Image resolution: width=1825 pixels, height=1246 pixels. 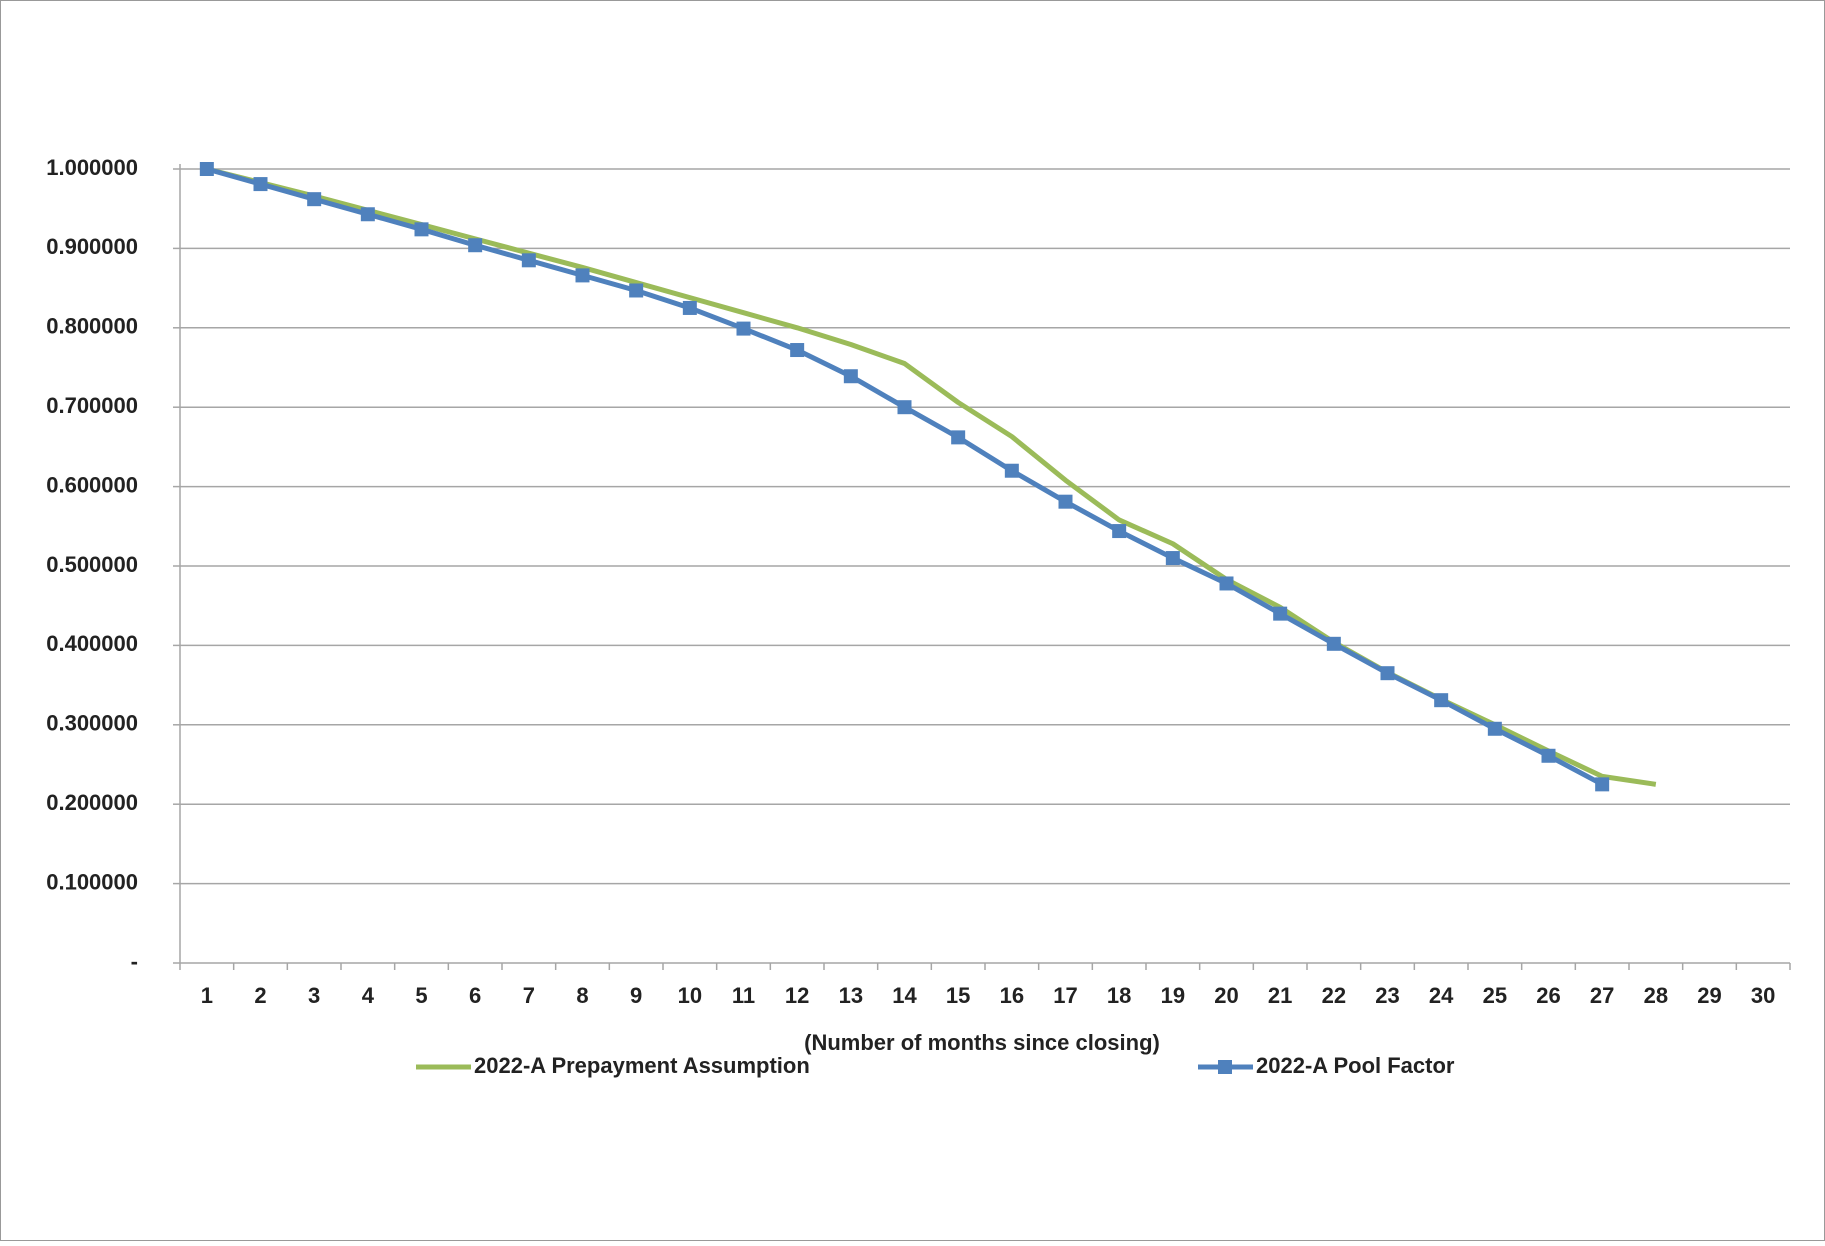 I want to click on y-tick-label: 0.200000, so click(x=92, y=802).